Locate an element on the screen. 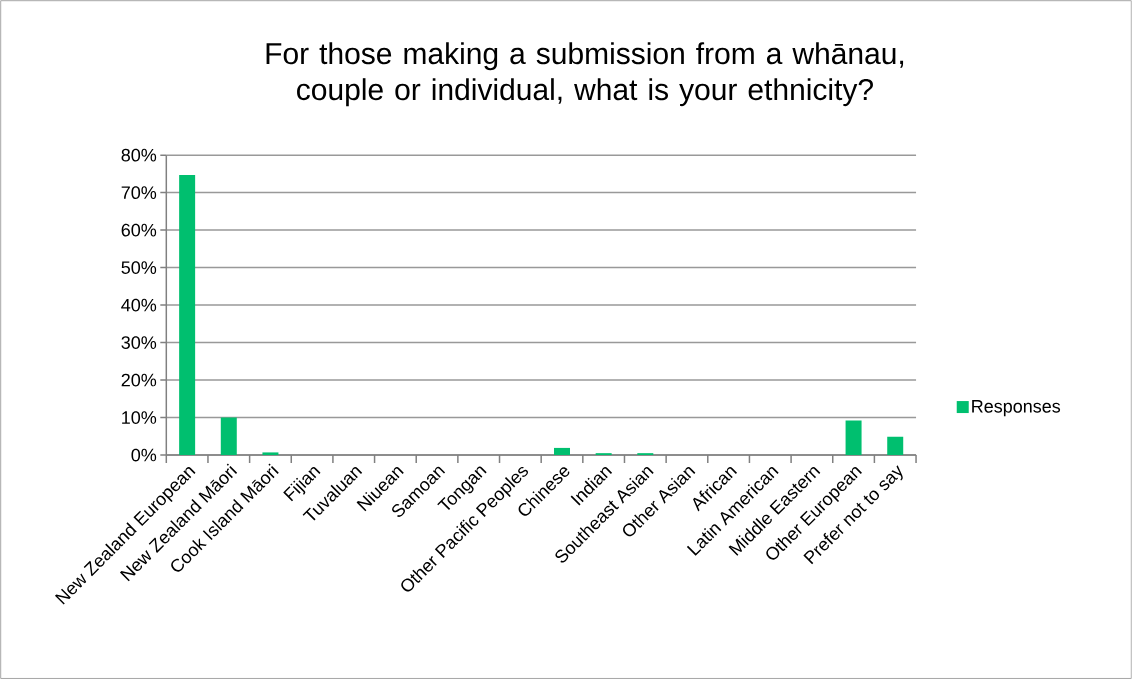  y-tick-label: 30% is located at coordinates (139, 342).